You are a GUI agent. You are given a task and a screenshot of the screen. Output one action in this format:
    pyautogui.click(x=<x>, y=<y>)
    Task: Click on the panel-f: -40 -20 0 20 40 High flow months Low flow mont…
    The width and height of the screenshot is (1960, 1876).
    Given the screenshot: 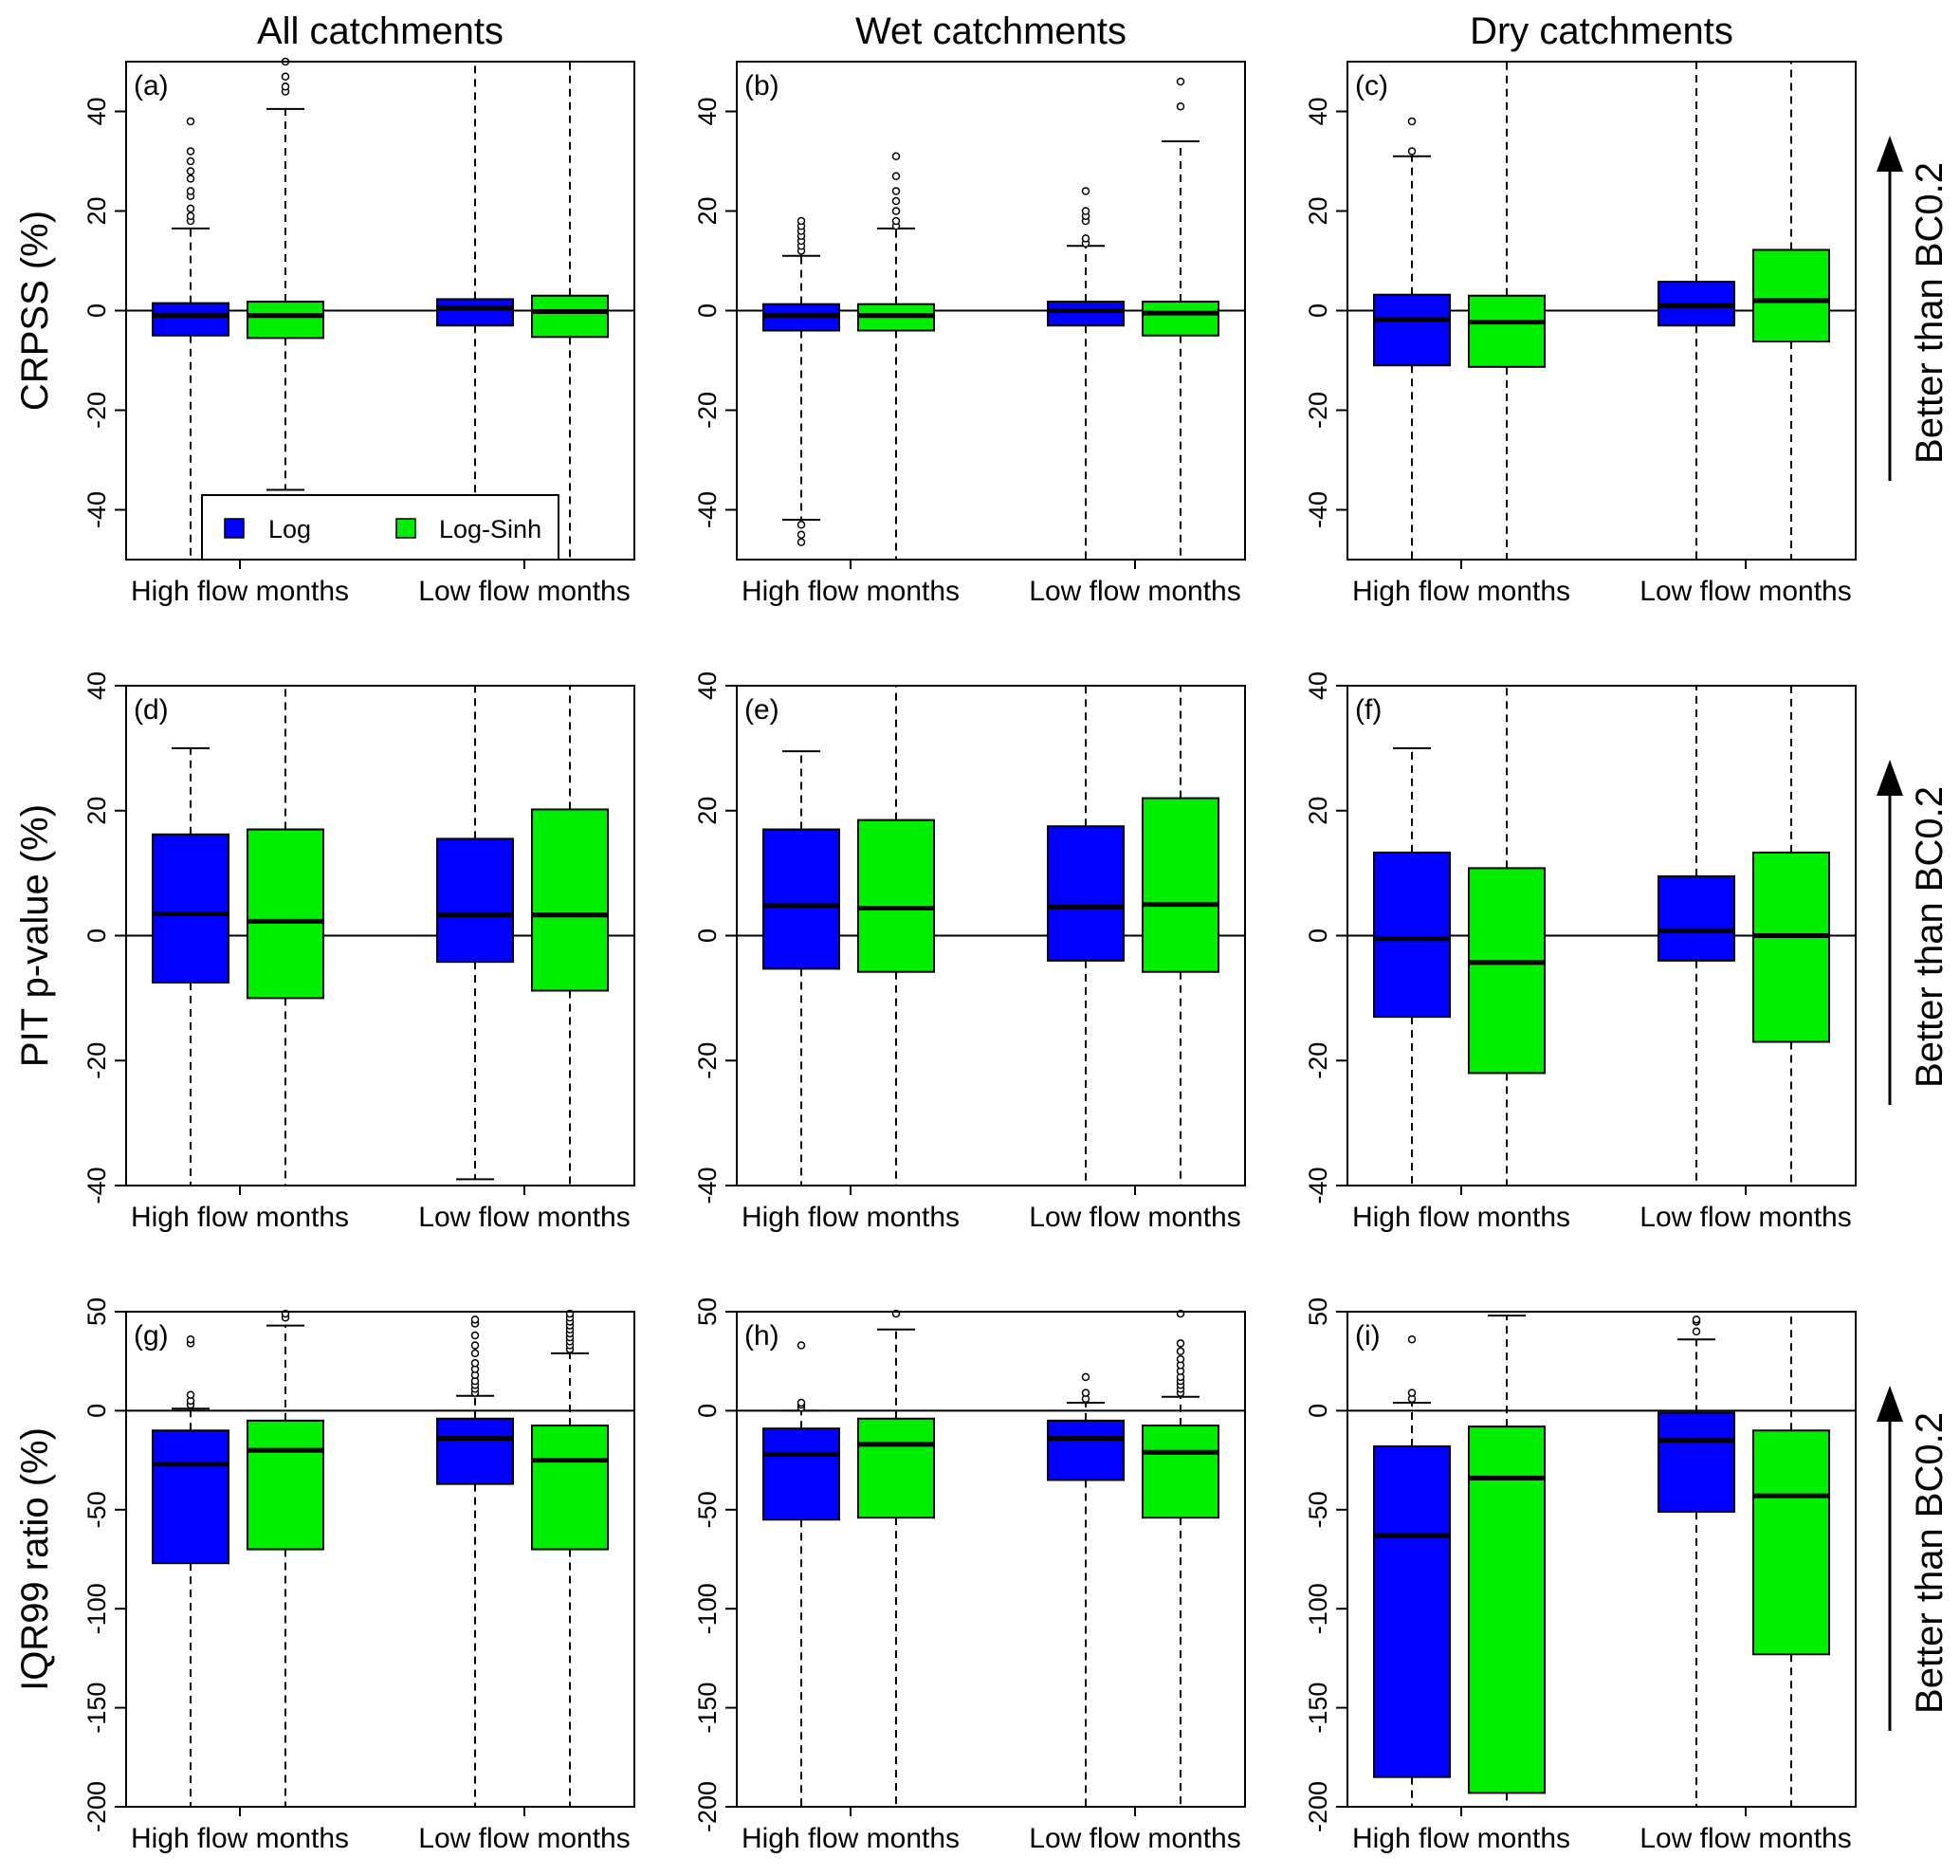 What is the action you would take?
    pyautogui.click(x=1580, y=952)
    